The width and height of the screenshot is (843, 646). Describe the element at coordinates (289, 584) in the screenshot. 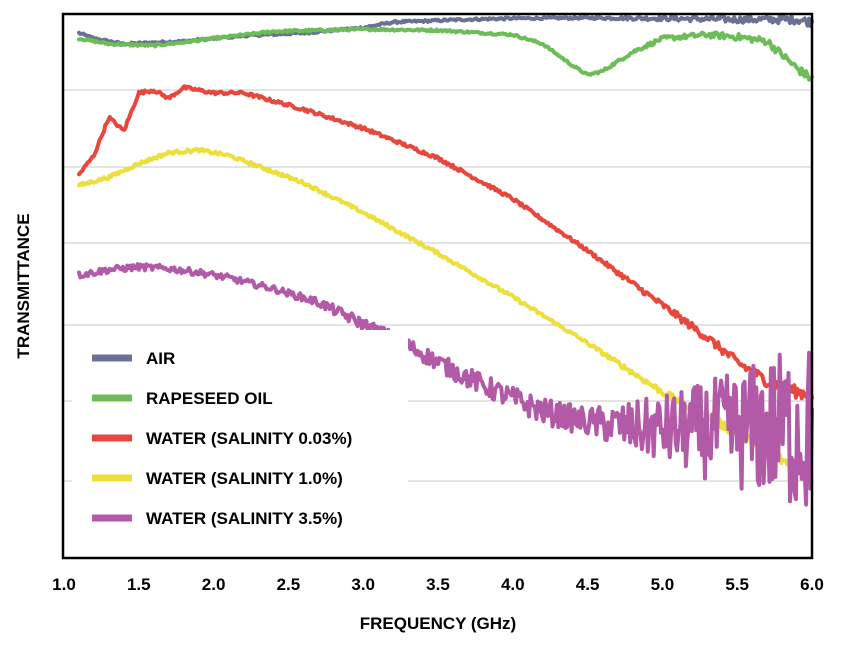

I see `x-tick-label: 2.5` at that location.